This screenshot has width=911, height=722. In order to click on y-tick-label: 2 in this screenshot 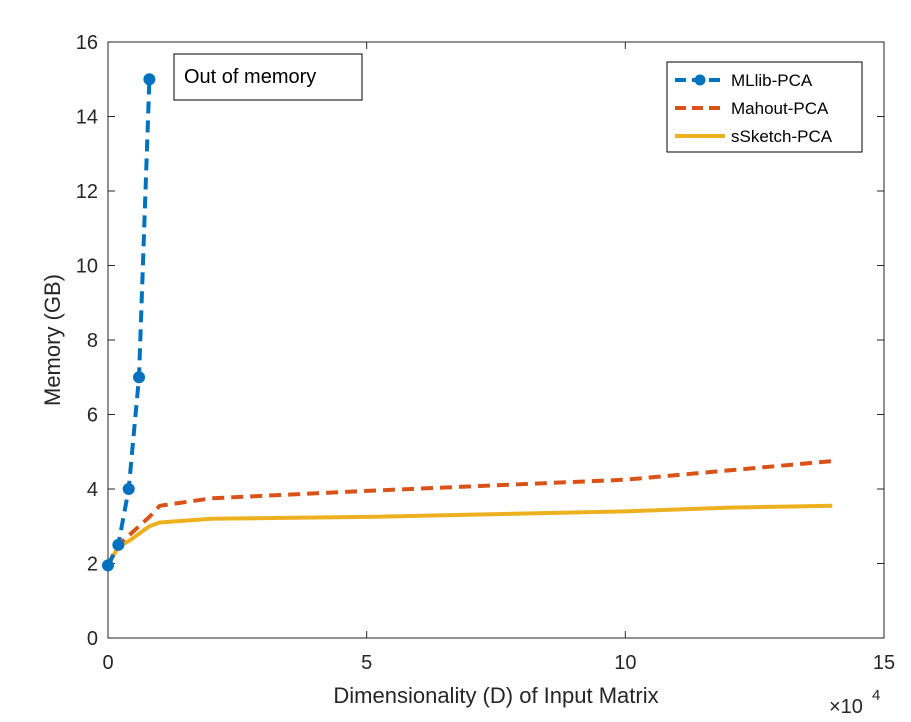, I will do `click(92, 565)`.